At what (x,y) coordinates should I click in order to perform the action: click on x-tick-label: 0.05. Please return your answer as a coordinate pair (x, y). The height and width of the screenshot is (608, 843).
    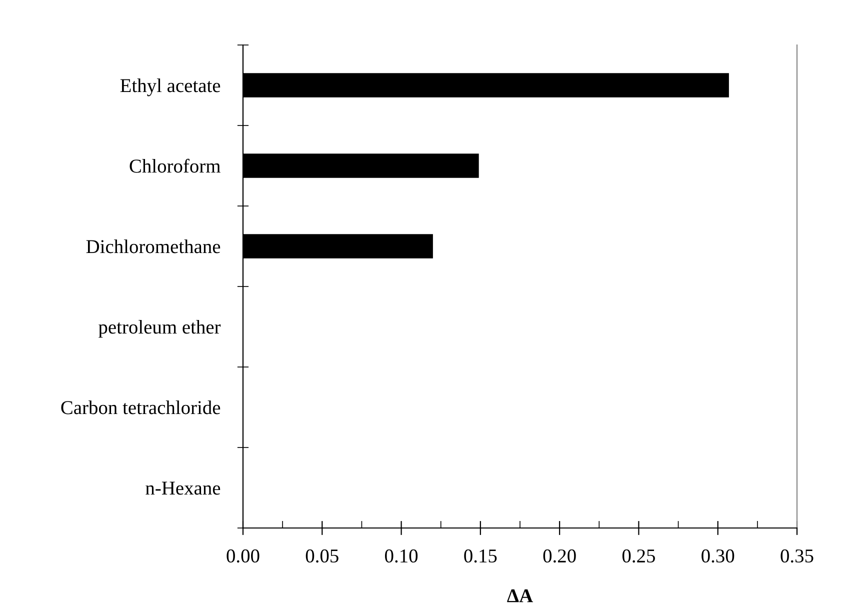
    Looking at the image, I should click on (322, 556).